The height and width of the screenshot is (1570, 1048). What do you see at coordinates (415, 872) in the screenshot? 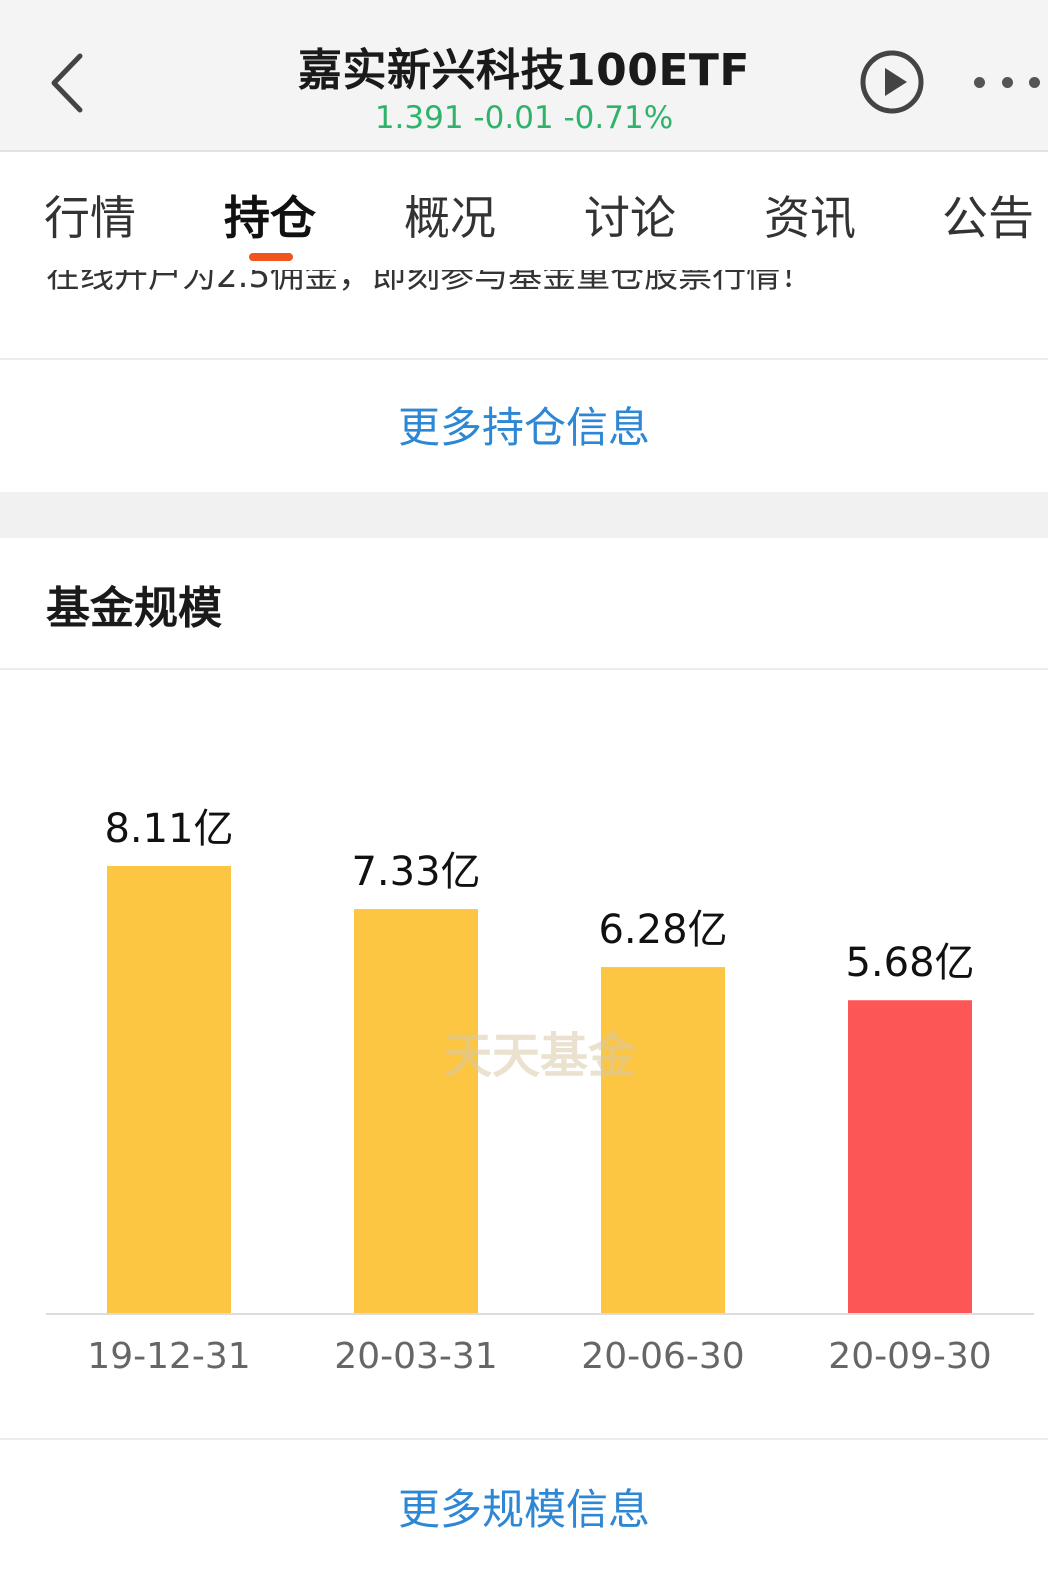
I see `bar-value-label: 7.33亿` at bounding box center [415, 872].